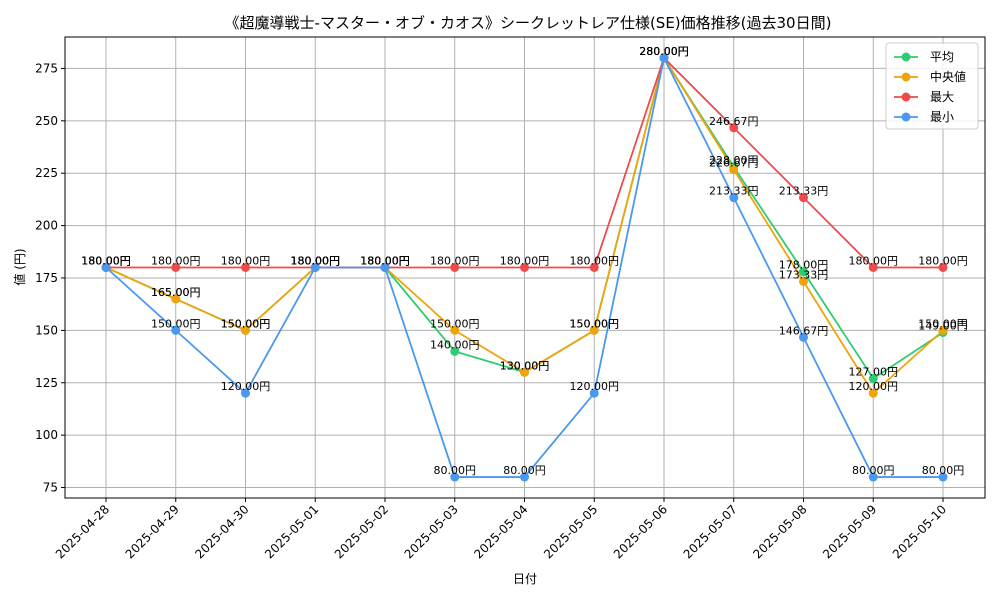 The height and width of the screenshot is (600, 1000). What do you see at coordinates (19, 266) in the screenshot?
I see `y-axis-title: 値 (円)` at bounding box center [19, 266].